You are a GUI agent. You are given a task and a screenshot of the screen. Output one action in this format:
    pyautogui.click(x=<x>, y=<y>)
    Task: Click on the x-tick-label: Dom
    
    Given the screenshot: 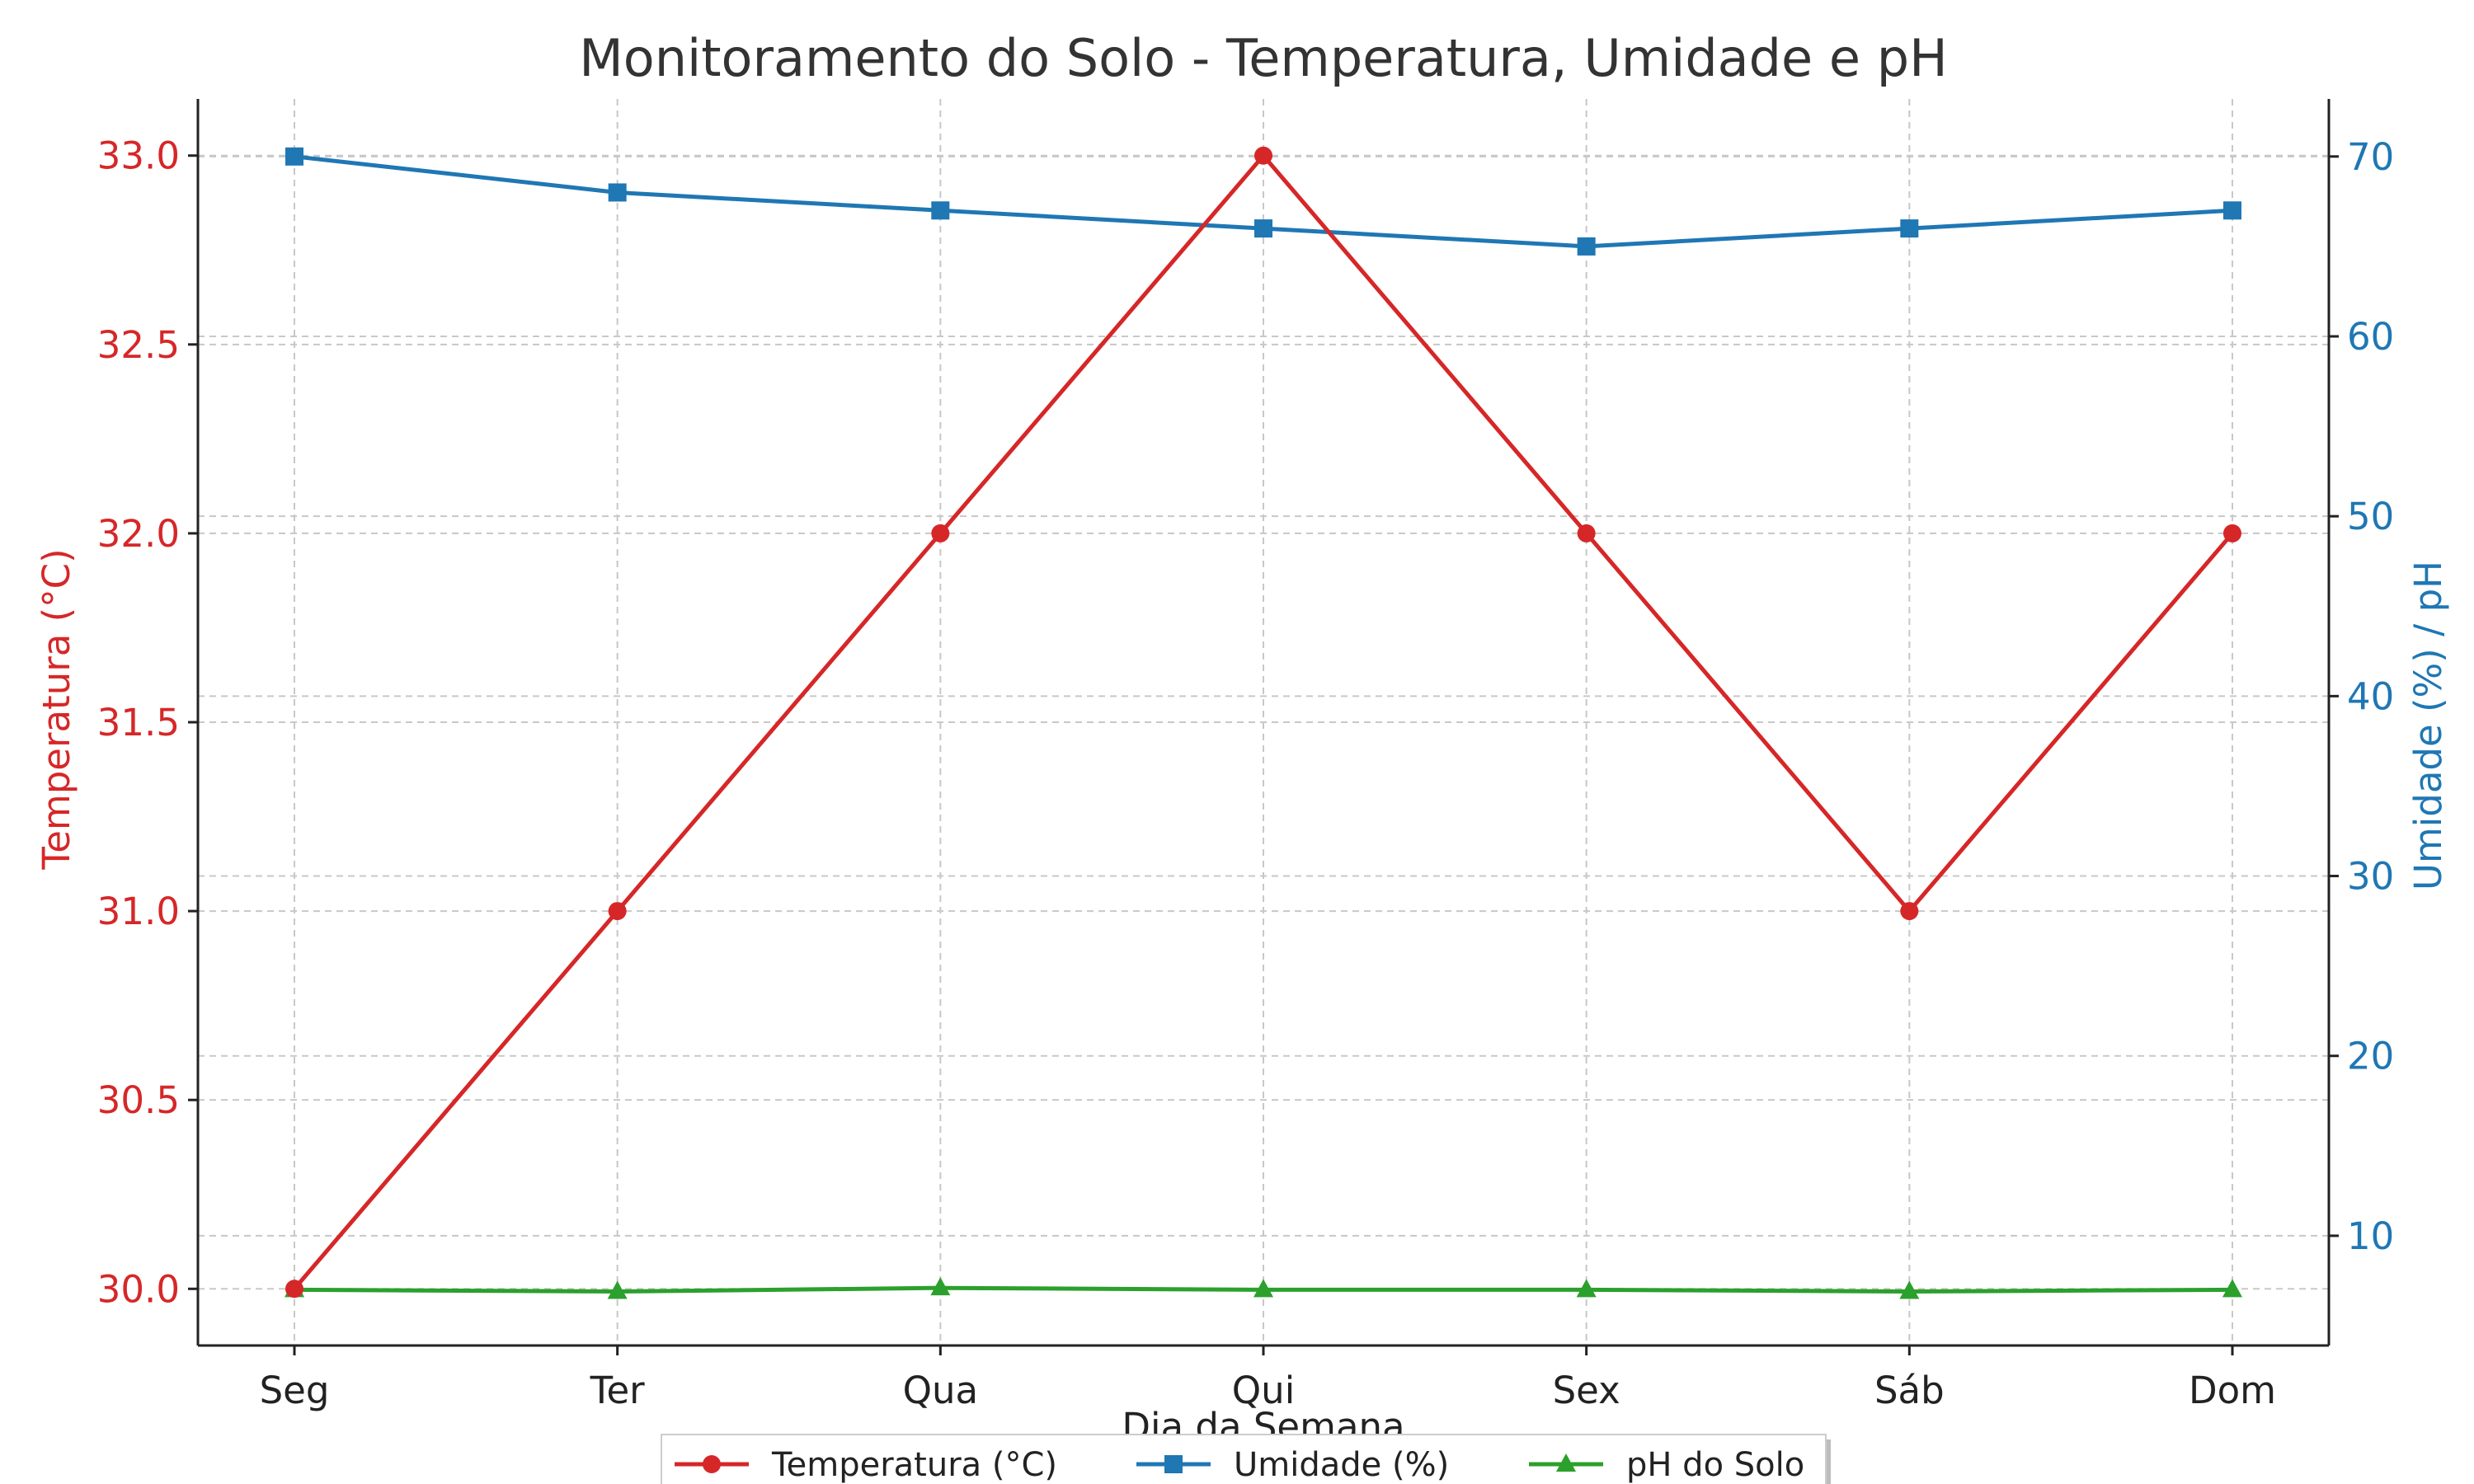 What is the action you would take?
    pyautogui.click(x=2232, y=1390)
    